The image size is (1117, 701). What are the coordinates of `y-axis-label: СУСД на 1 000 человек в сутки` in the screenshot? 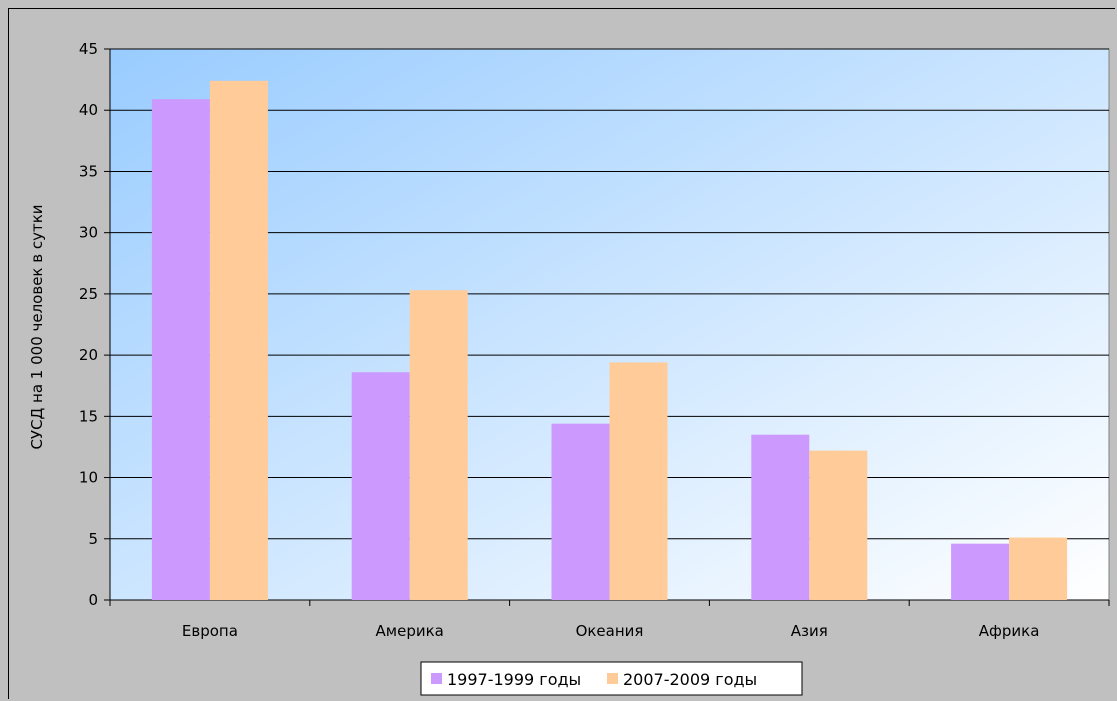 It's located at (37, 326).